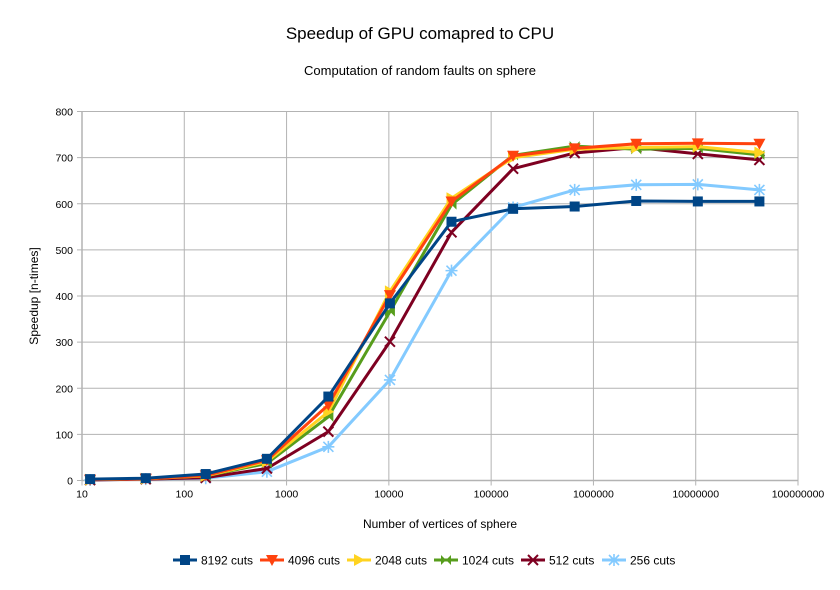 Image resolution: width=840 pixels, height=590 pixels. What do you see at coordinates (388, 495) in the screenshot?
I see `x-tick-label: 10000` at bounding box center [388, 495].